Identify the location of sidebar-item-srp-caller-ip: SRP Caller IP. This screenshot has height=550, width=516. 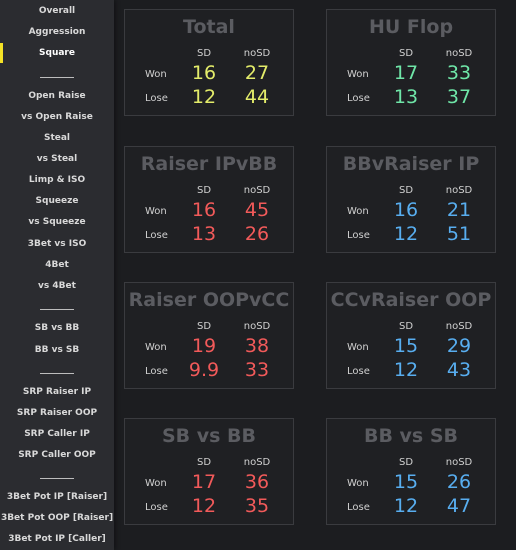
(57, 434).